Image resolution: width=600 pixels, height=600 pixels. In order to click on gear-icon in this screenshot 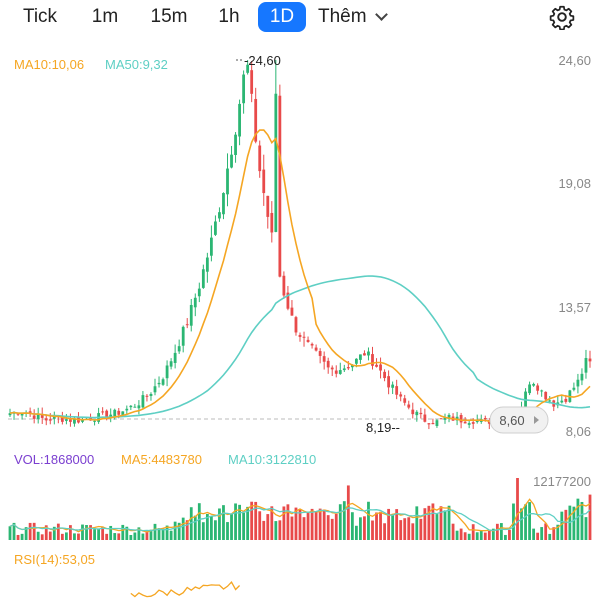, I will do `click(562, 17)`.